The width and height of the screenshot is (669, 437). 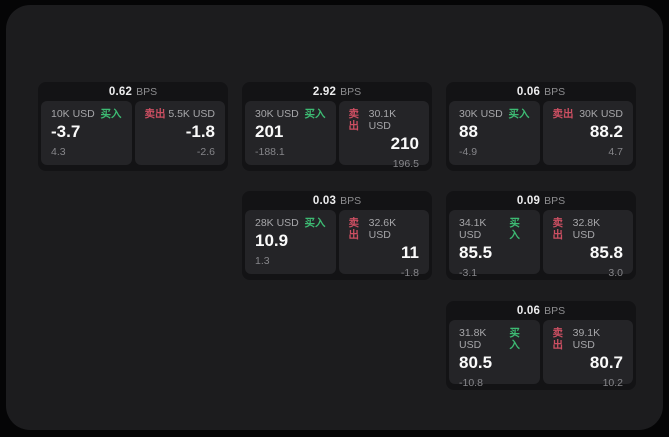 What do you see at coordinates (200, 131) in the screenshot?
I see `sell-price: -1.8` at bounding box center [200, 131].